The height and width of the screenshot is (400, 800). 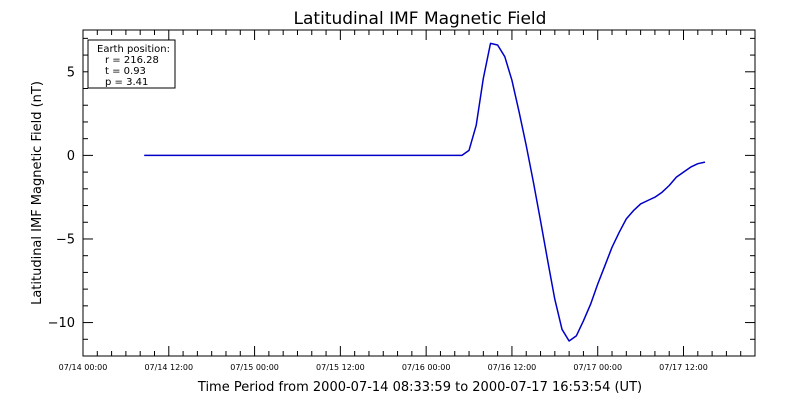 I want to click on legend-line-1: r = 216.28, so click(x=132, y=60).